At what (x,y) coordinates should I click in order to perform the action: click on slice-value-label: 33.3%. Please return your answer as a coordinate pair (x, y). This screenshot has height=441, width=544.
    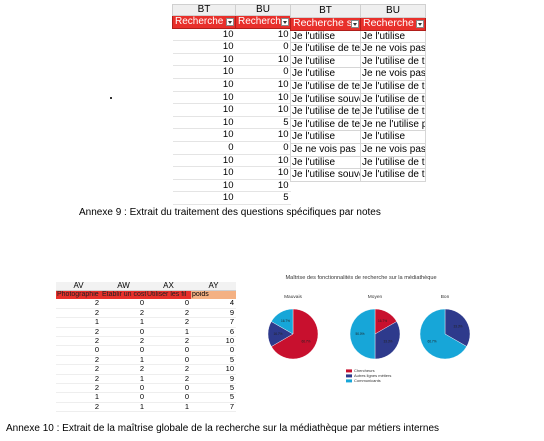
    Looking at the image, I should click on (387, 342).